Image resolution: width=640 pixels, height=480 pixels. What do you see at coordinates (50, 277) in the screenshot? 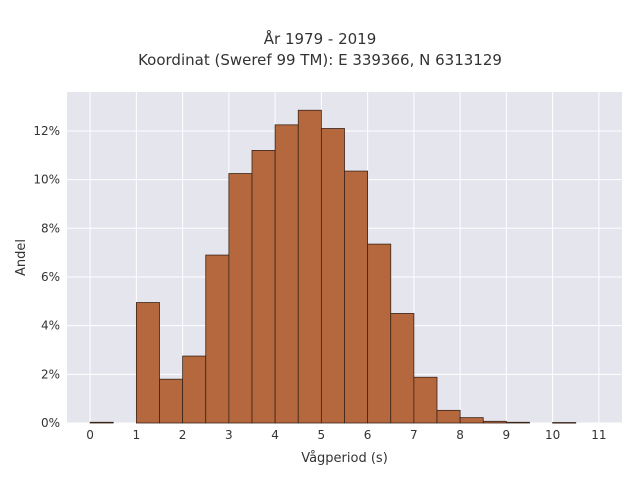
I see `y-tick-label: 6%` at bounding box center [50, 277].